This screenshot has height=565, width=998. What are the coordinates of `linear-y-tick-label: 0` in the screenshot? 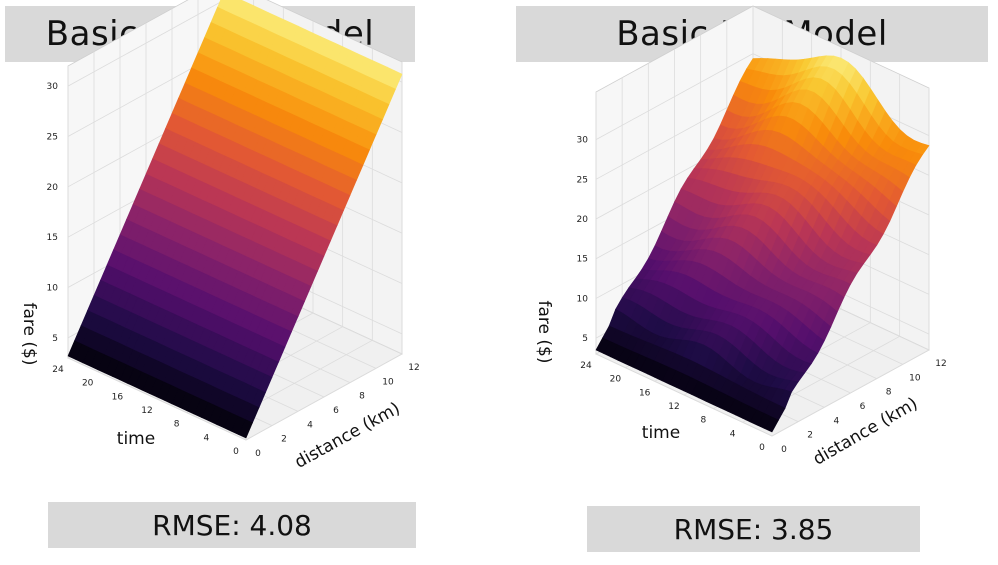 It's located at (236, 452).